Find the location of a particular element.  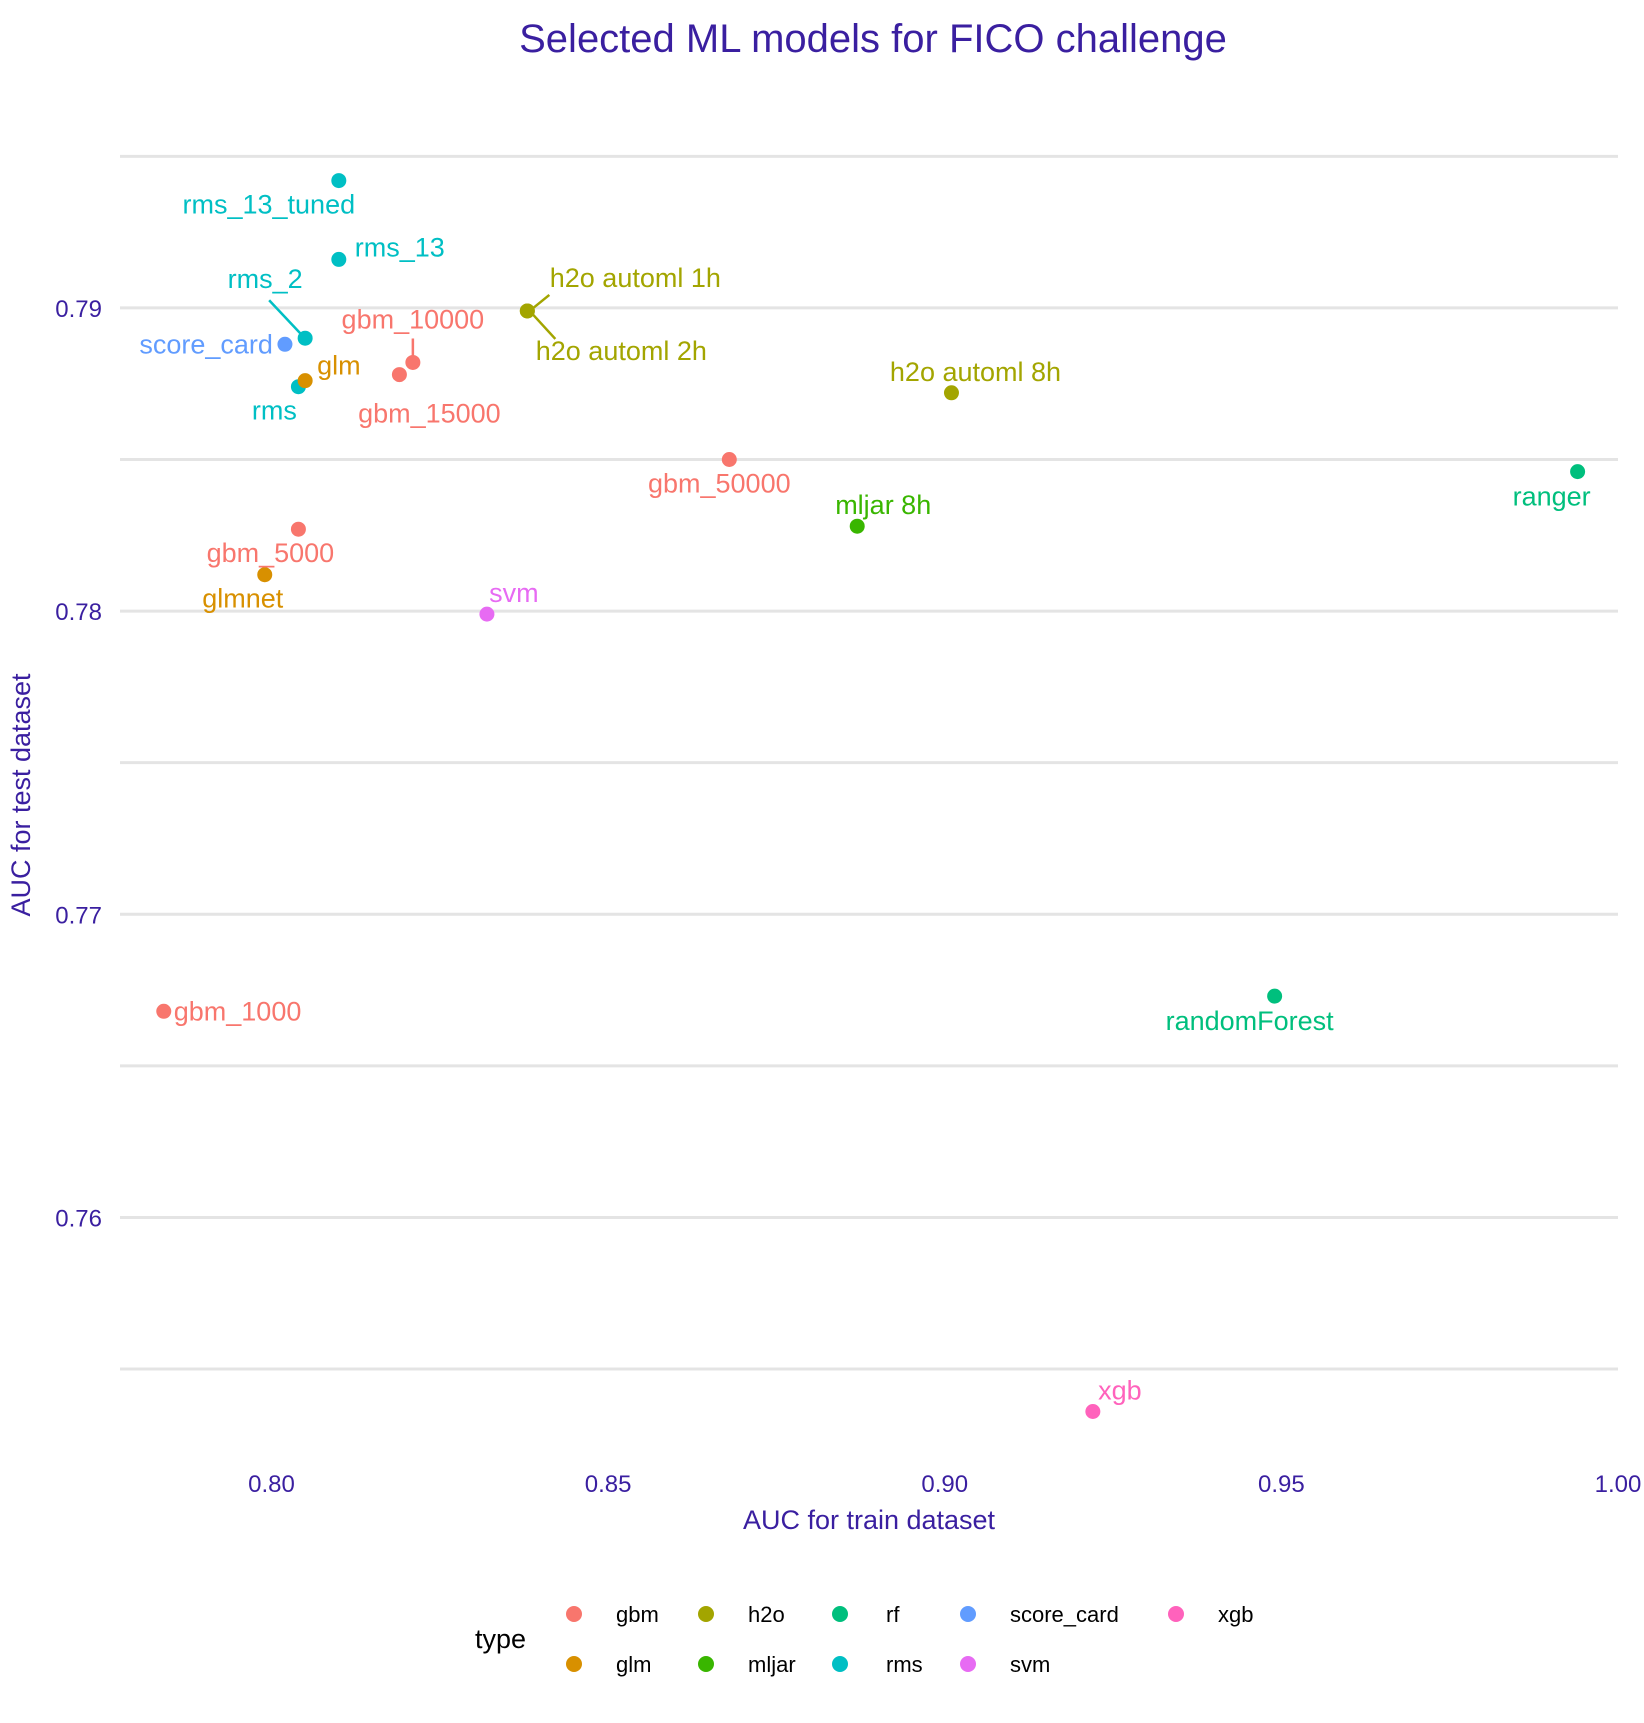

x-tick-label: 0.85 is located at coordinates (608, 1484).